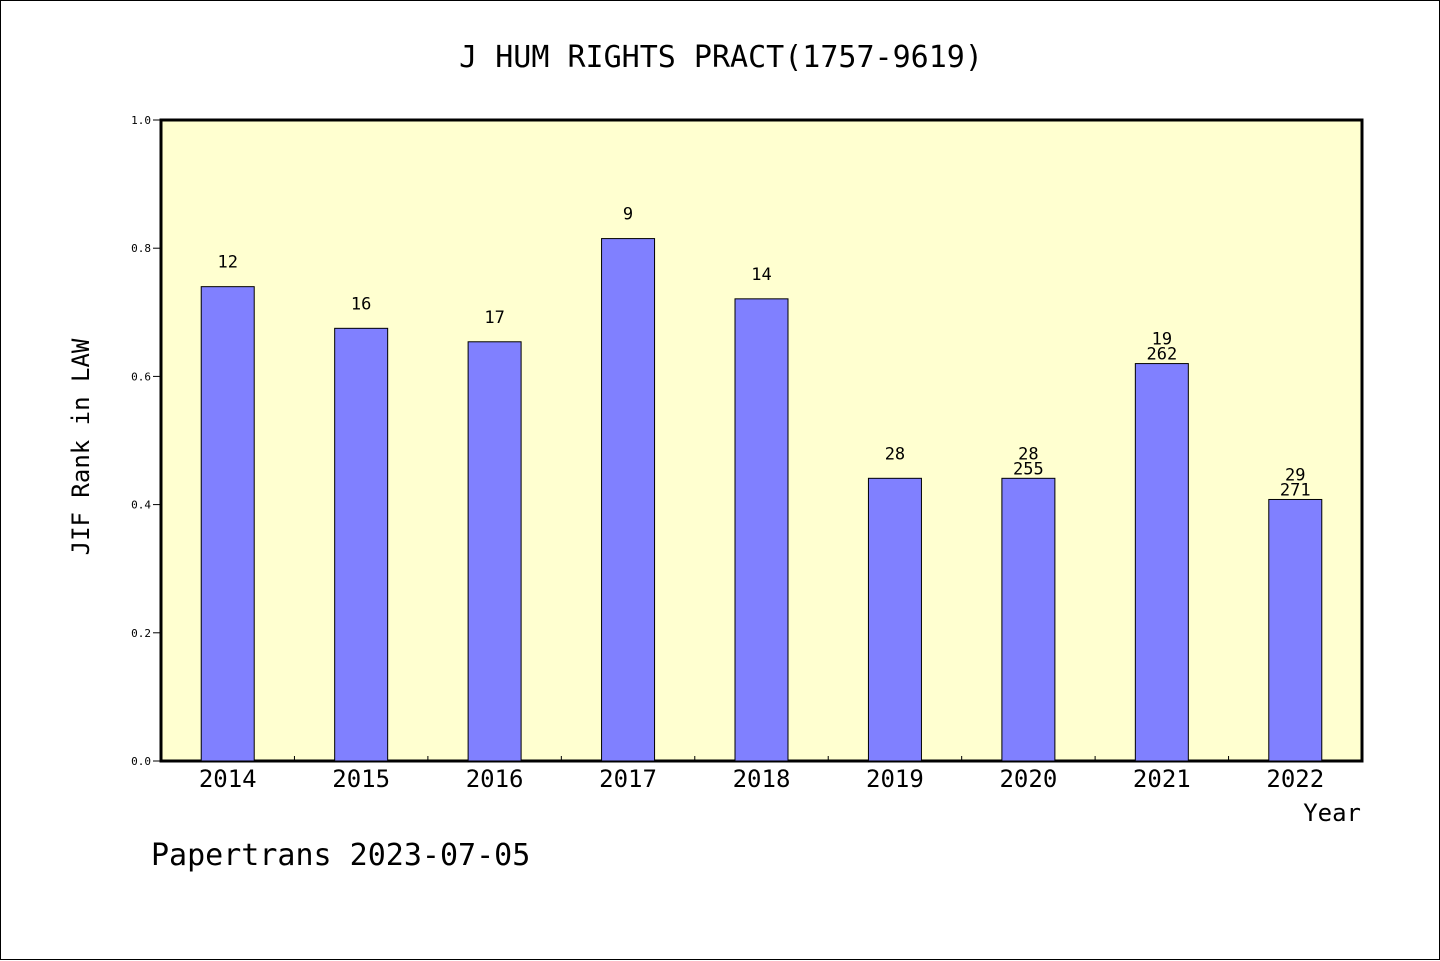  I want to click on bar-2021, so click(1161, 562).